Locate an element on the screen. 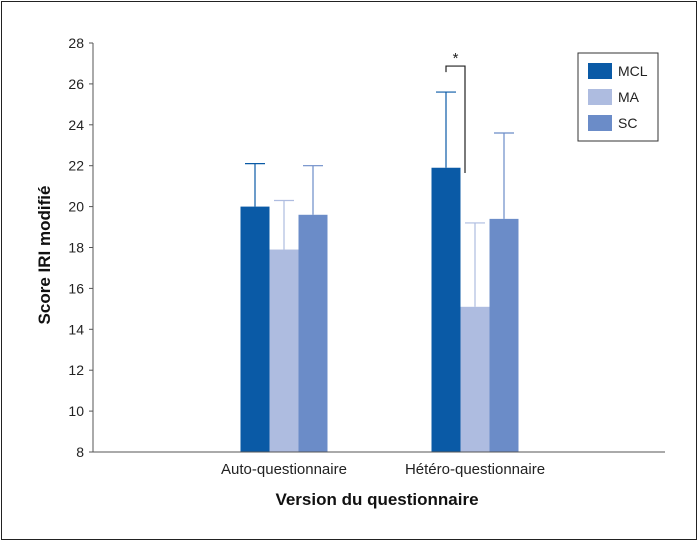 The width and height of the screenshot is (700, 543). y-tick-label: 12 is located at coordinates (76, 370).